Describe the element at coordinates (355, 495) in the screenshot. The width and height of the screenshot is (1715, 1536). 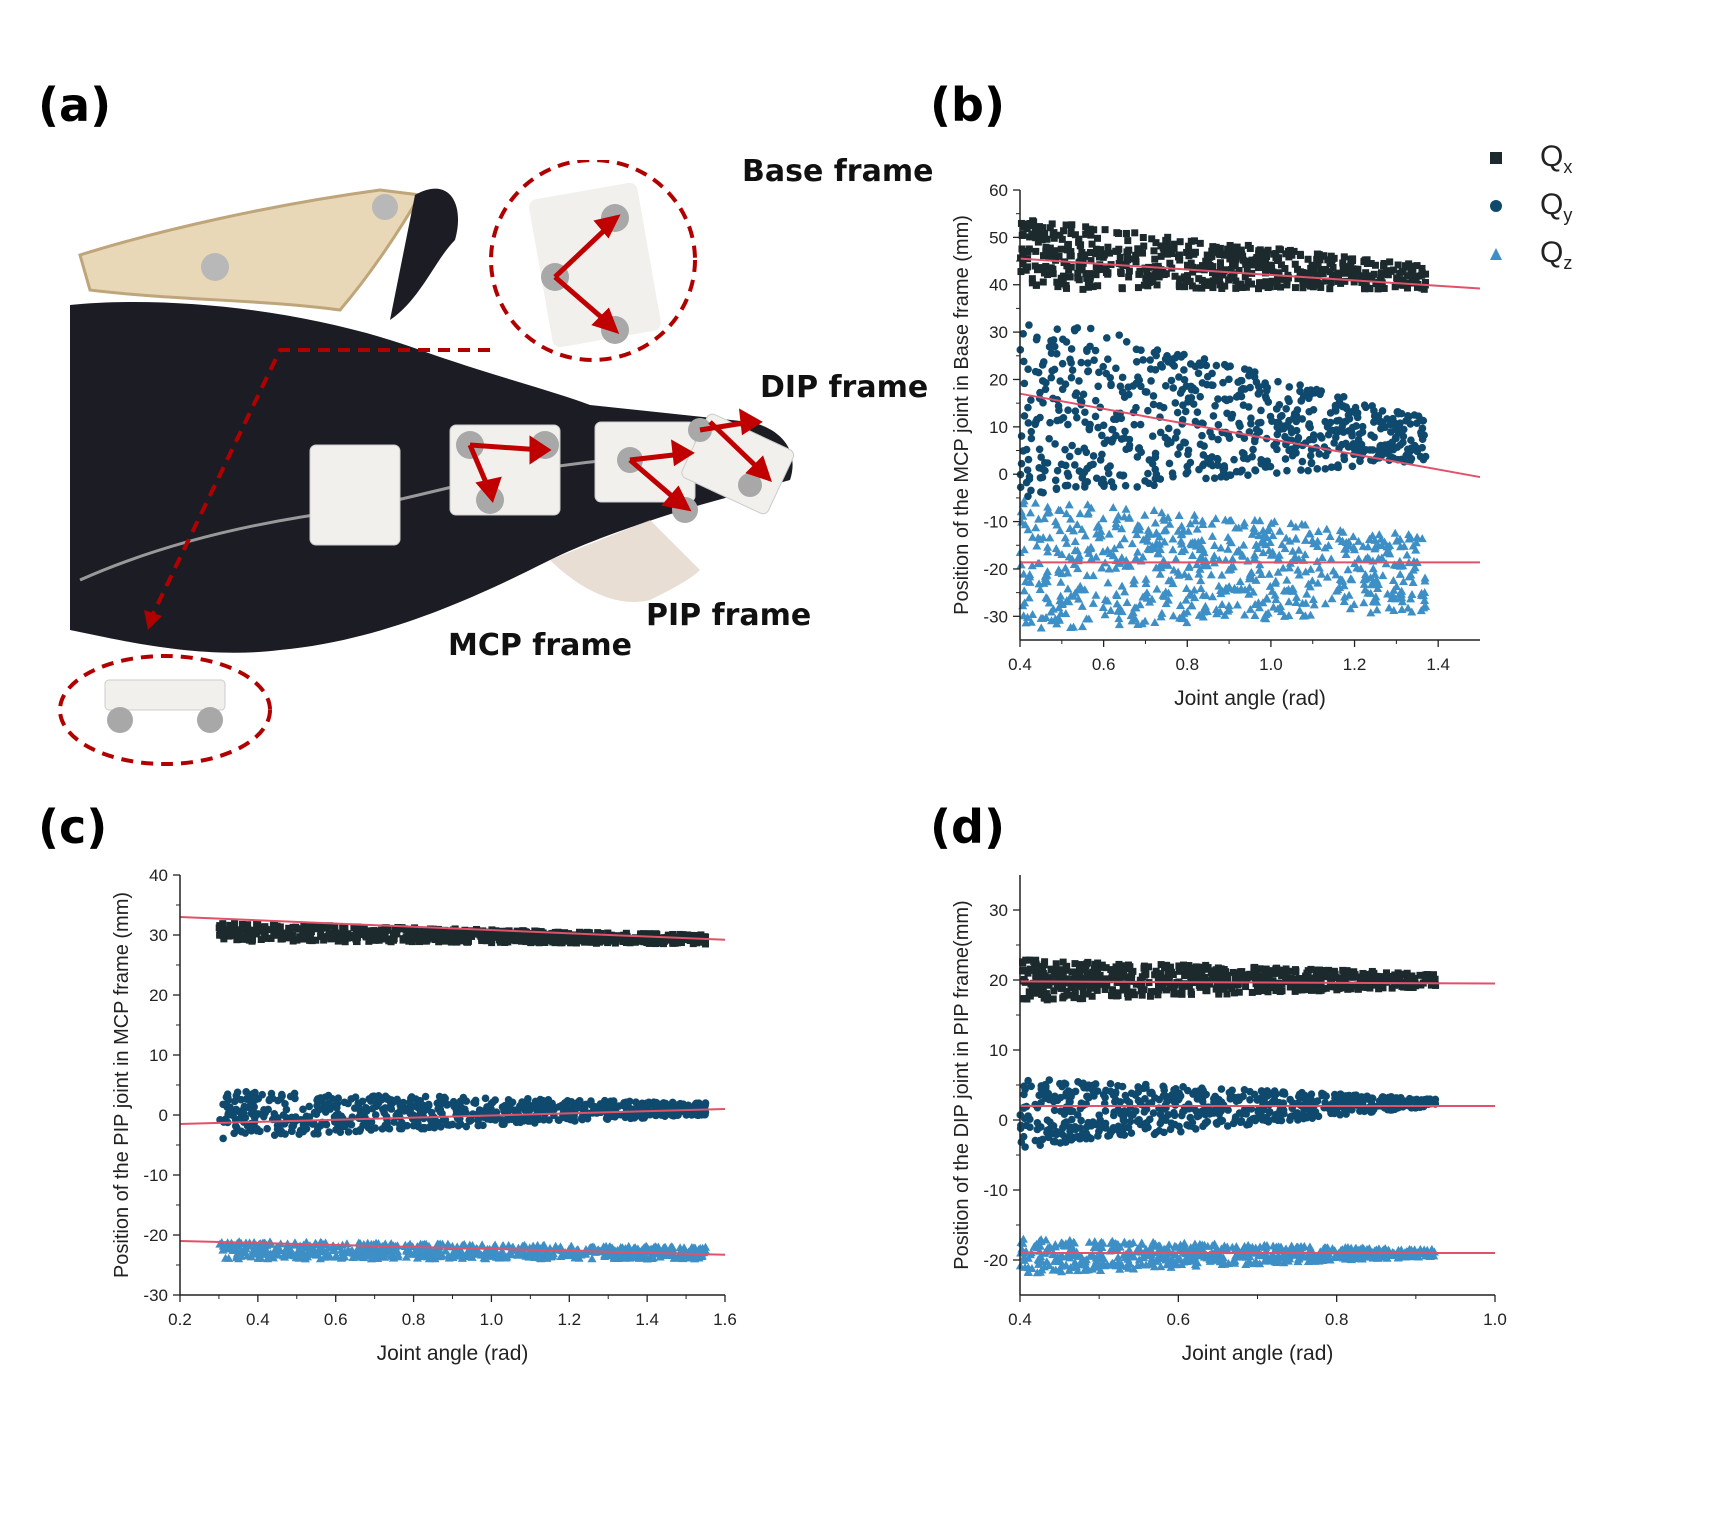
I see `base-block` at that location.